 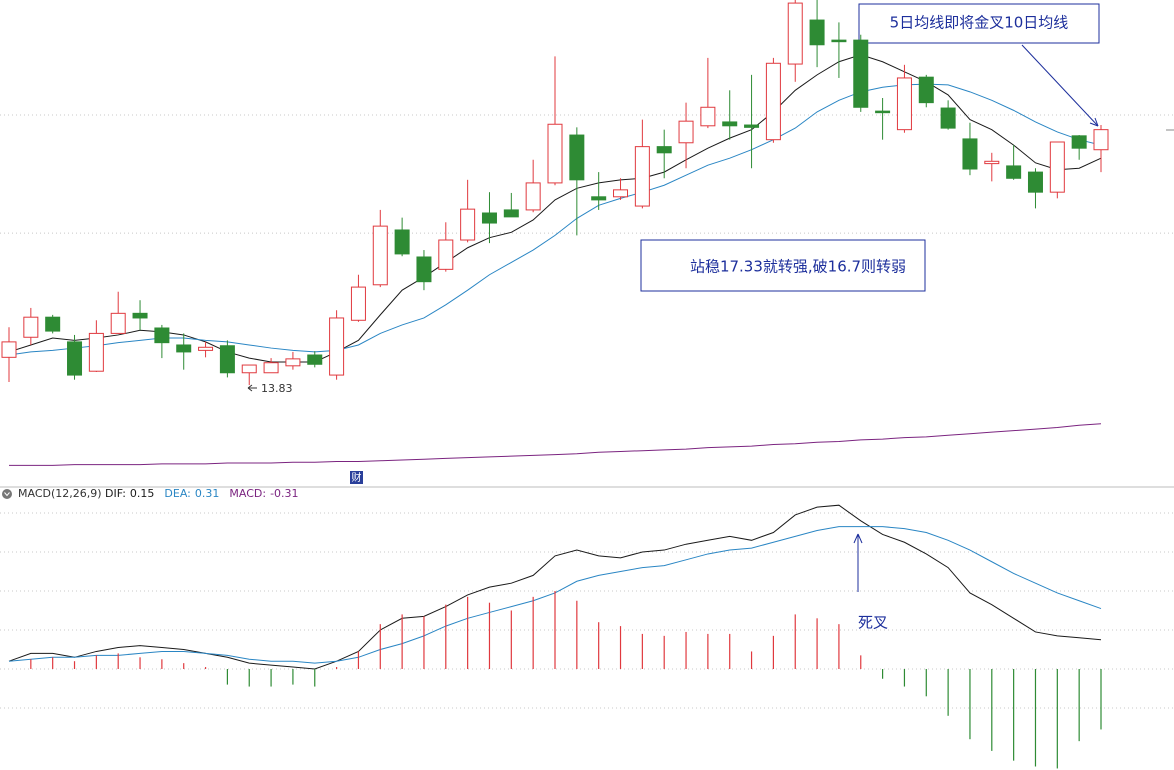 I want to click on icon-label: 财, so click(x=357, y=477).